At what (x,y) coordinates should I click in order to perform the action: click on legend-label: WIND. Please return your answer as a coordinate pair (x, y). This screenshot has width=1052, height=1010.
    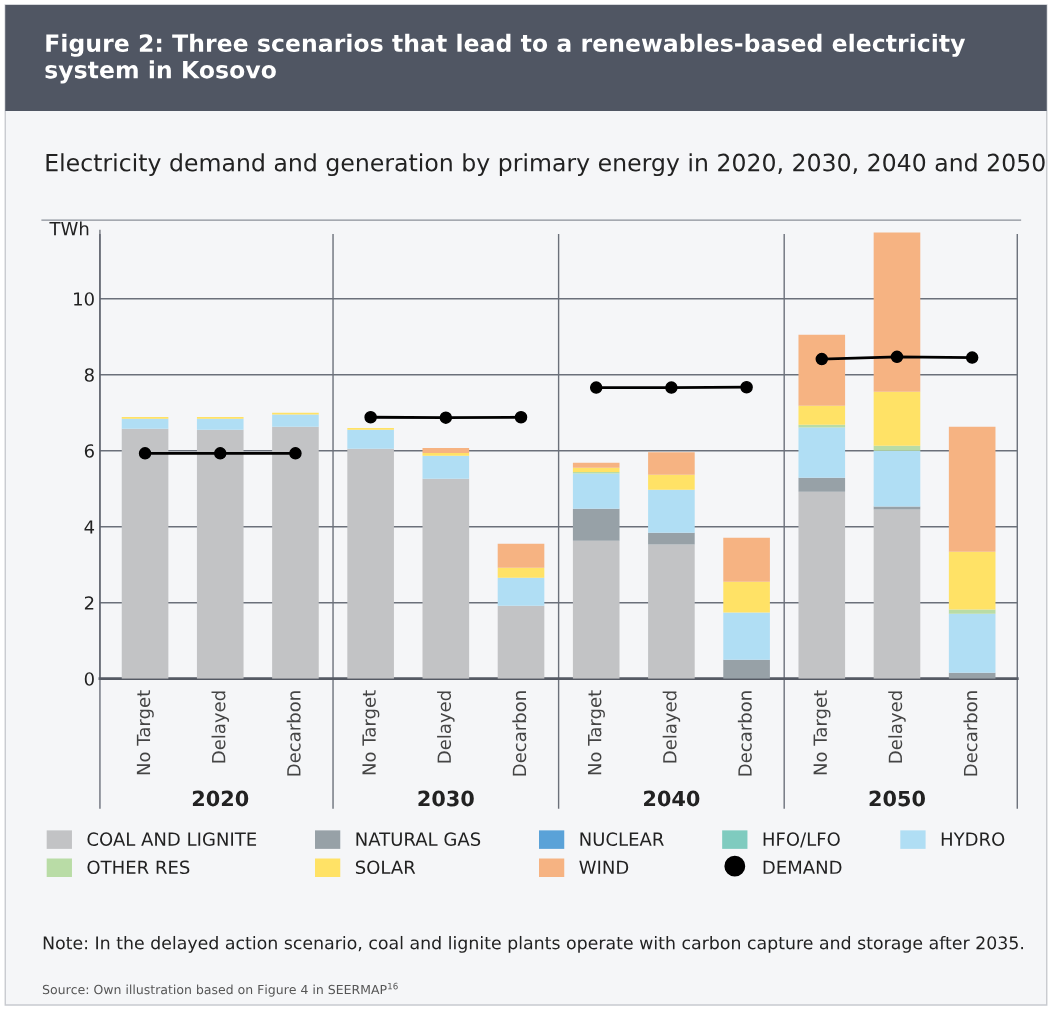
    Looking at the image, I should click on (604, 867).